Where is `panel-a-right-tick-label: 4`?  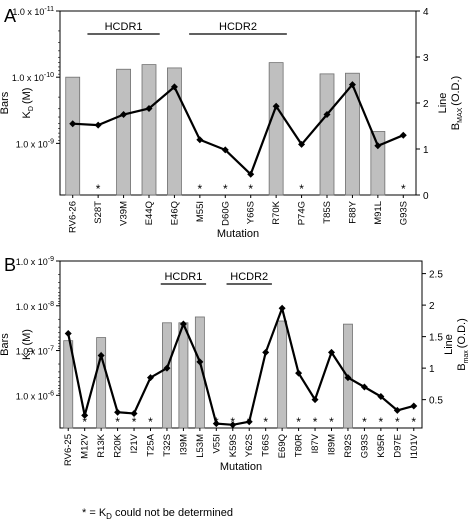
panel-a-right-tick-label: 4 is located at coordinates (426, 12).